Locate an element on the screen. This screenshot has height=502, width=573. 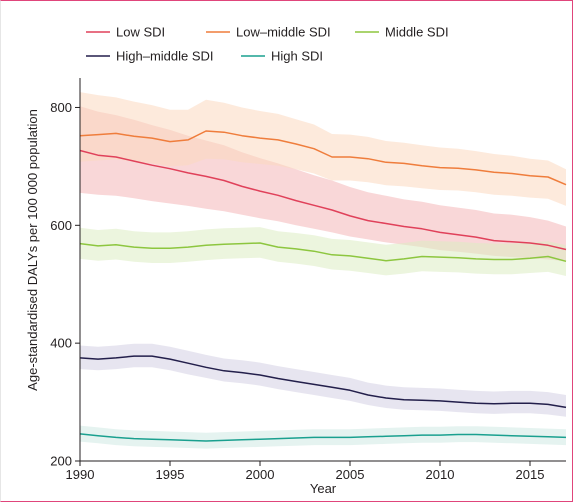
x-tick-label: 2015 is located at coordinates (530, 474).